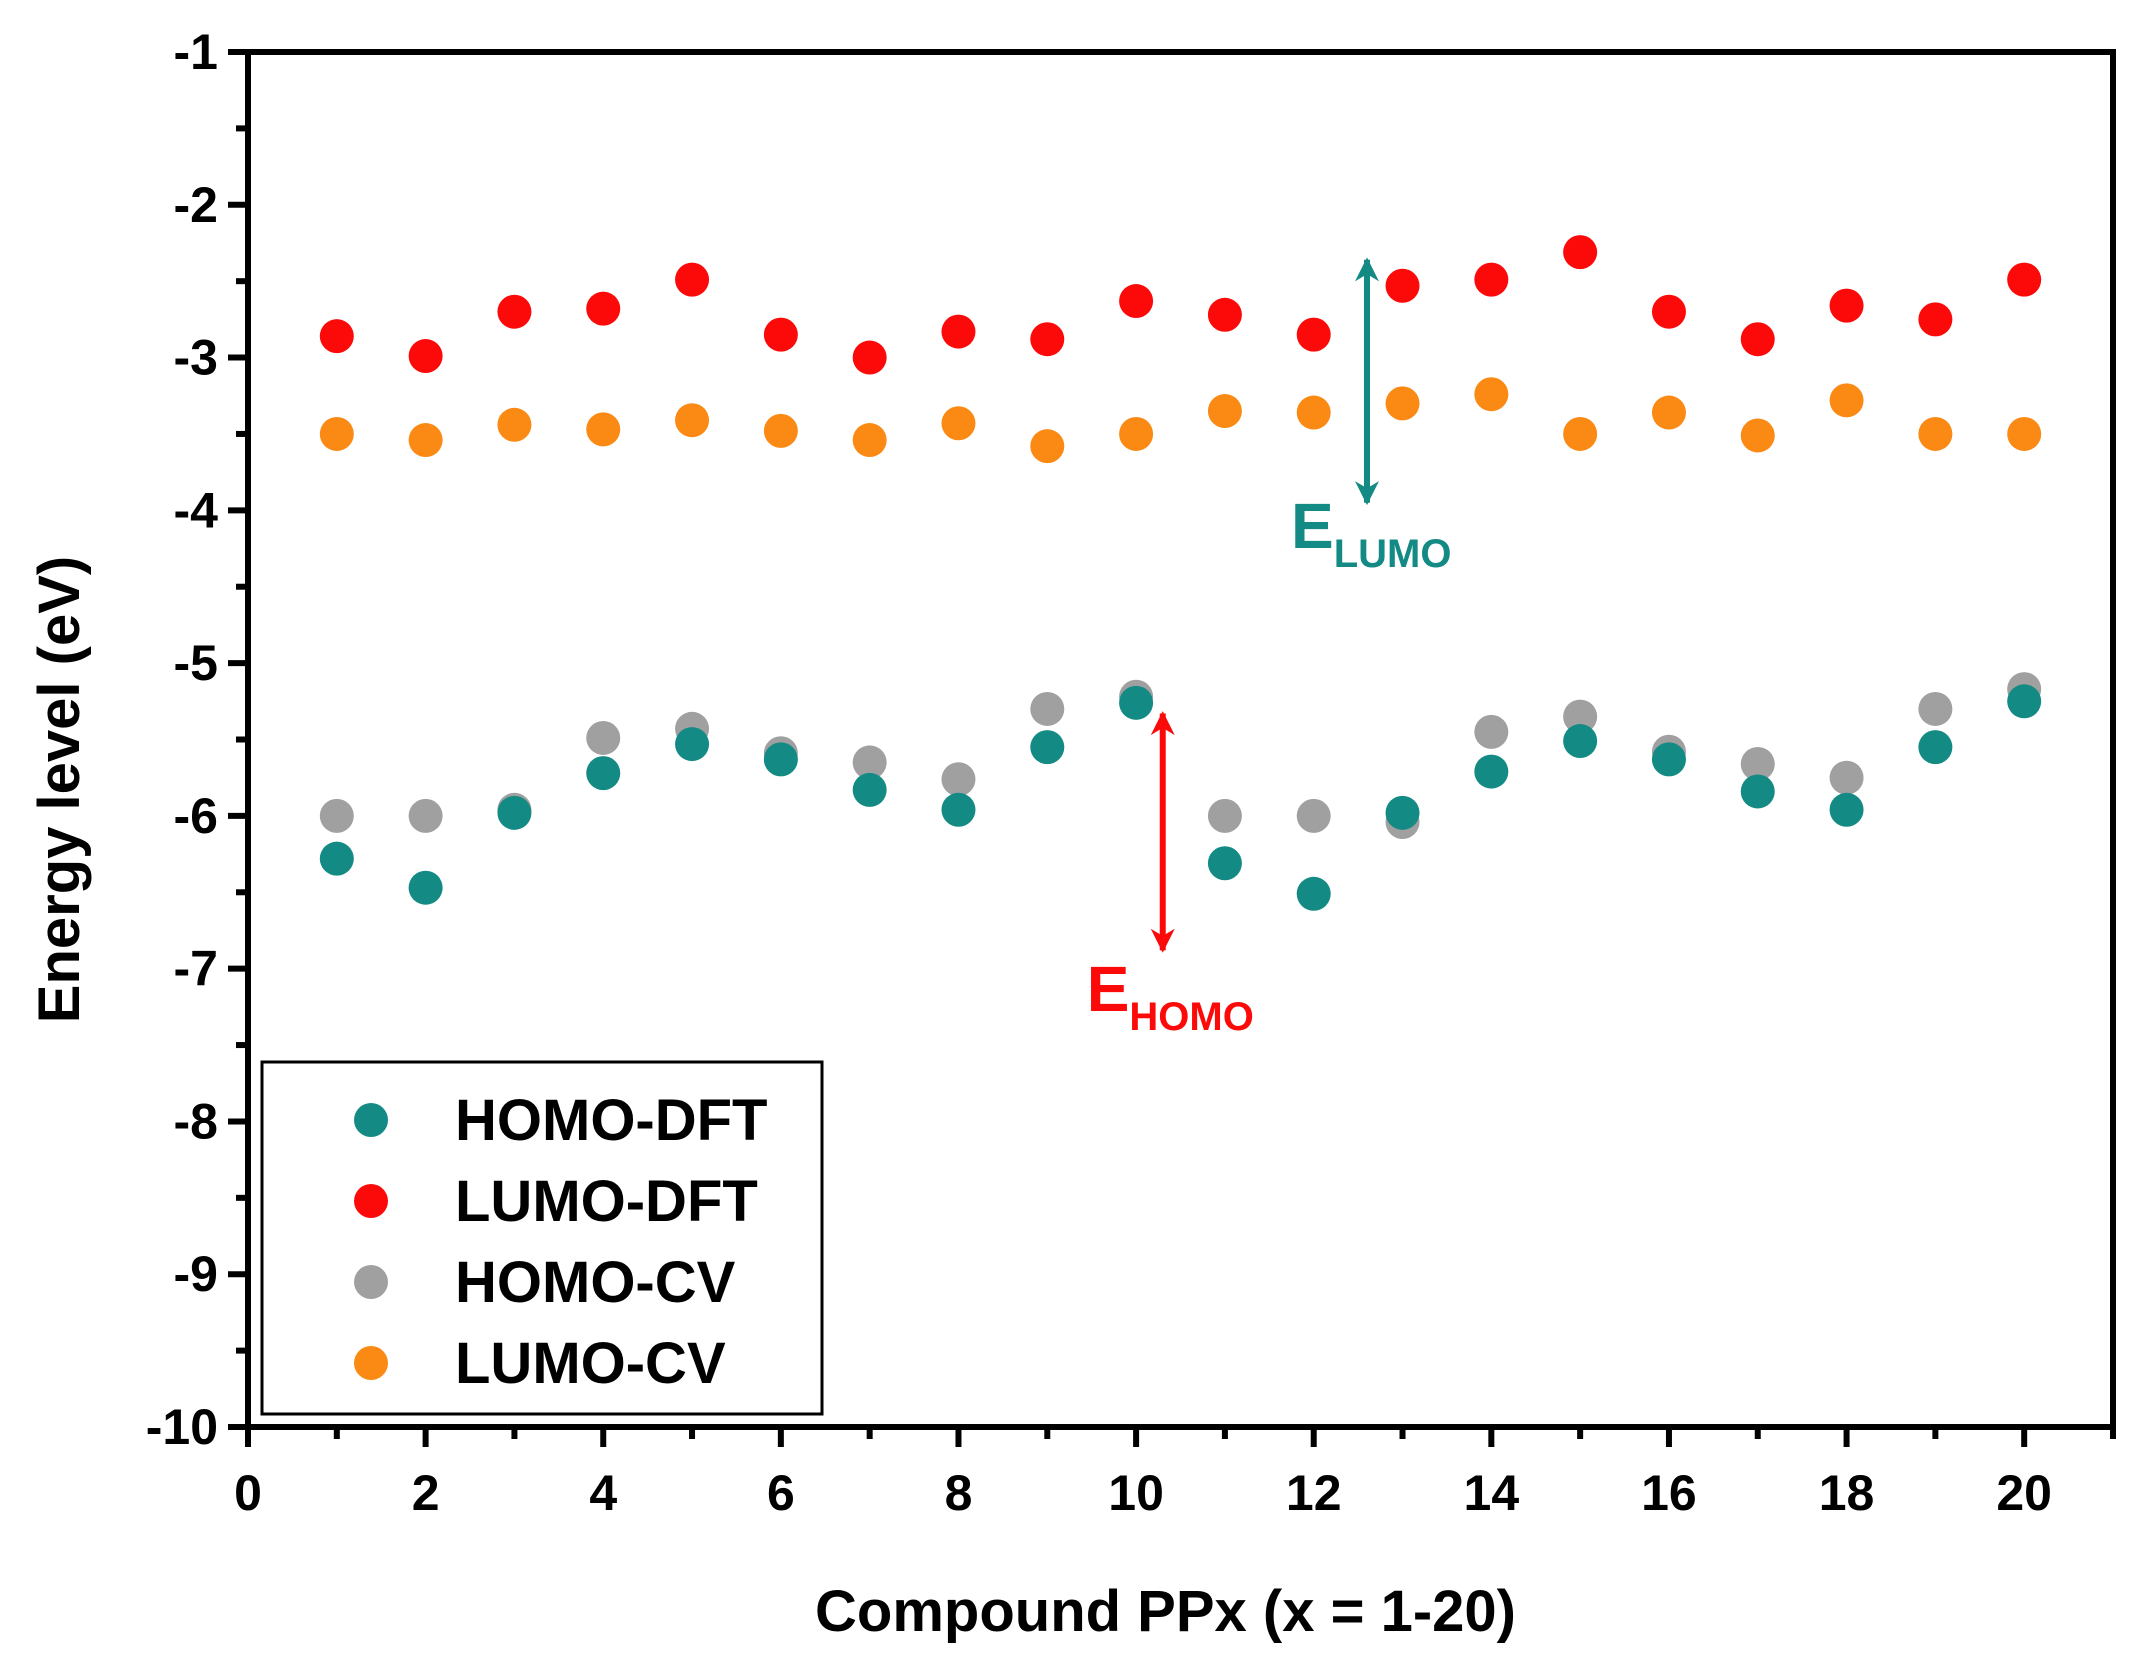 This screenshot has height=1659, width=2141. I want to click on y-tick-label: -5, so click(196, 663).